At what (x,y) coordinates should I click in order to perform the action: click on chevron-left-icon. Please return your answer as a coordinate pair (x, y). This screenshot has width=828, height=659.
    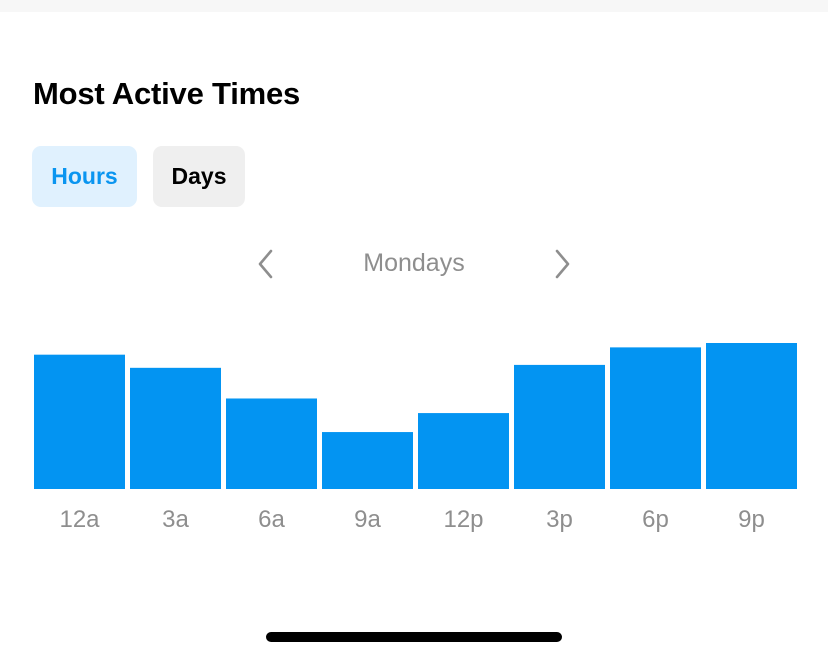
    Looking at the image, I should click on (265, 264).